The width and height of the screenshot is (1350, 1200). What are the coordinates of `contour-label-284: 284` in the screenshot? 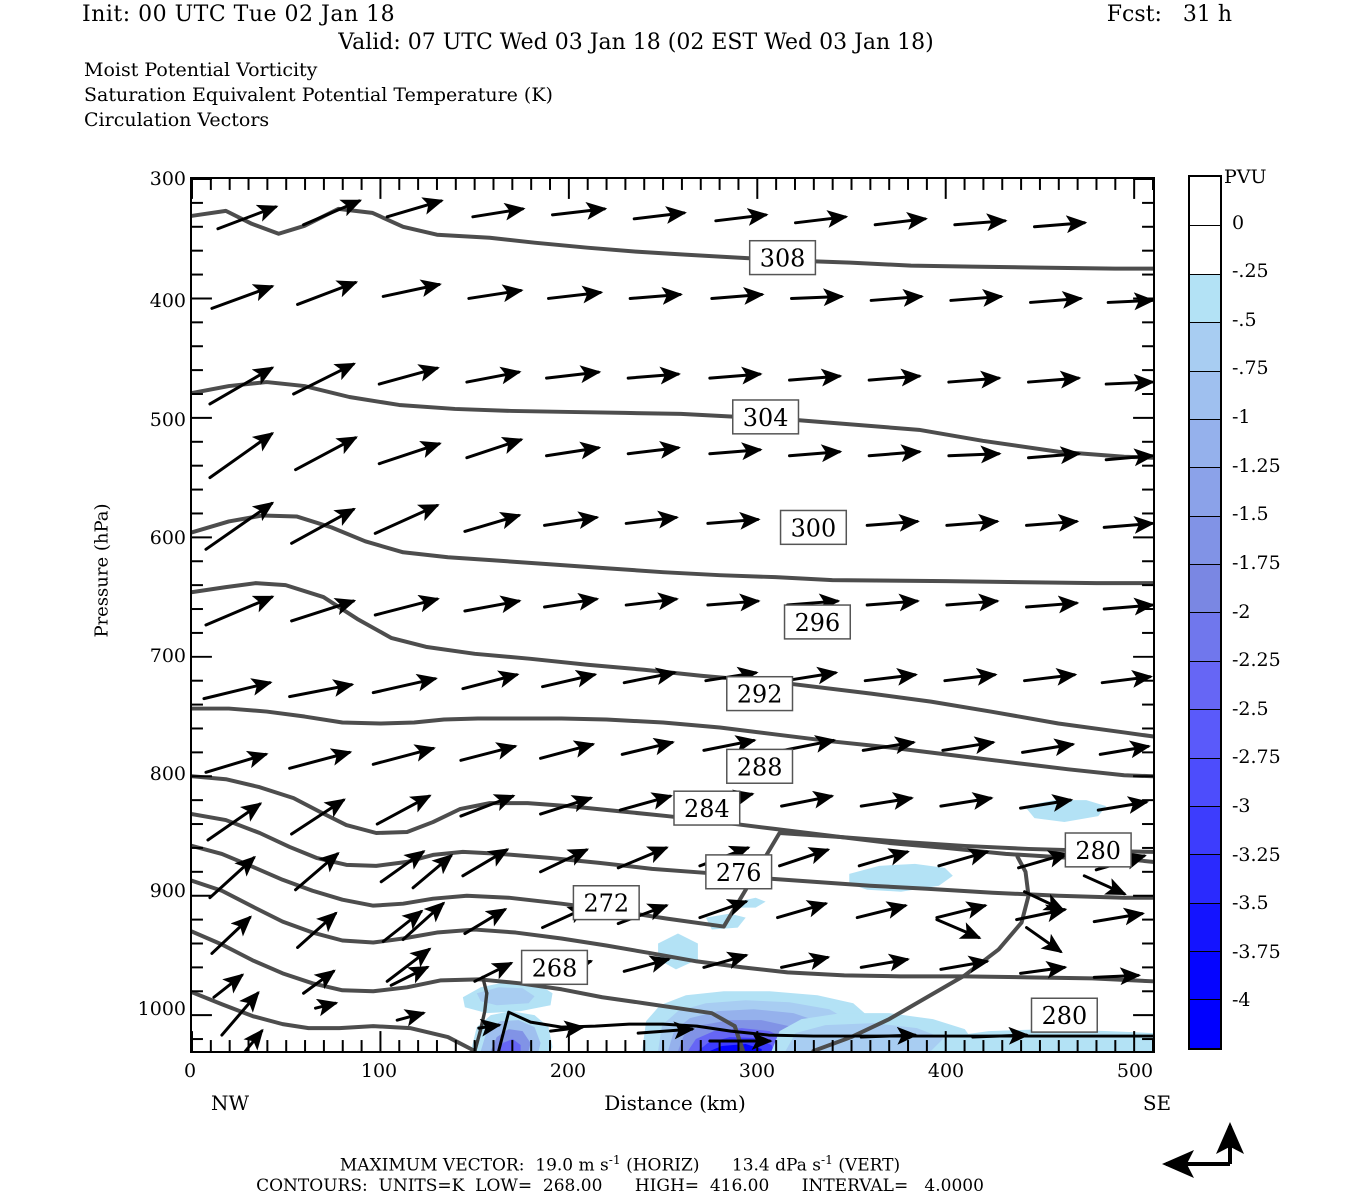 It's located at (707, 808).